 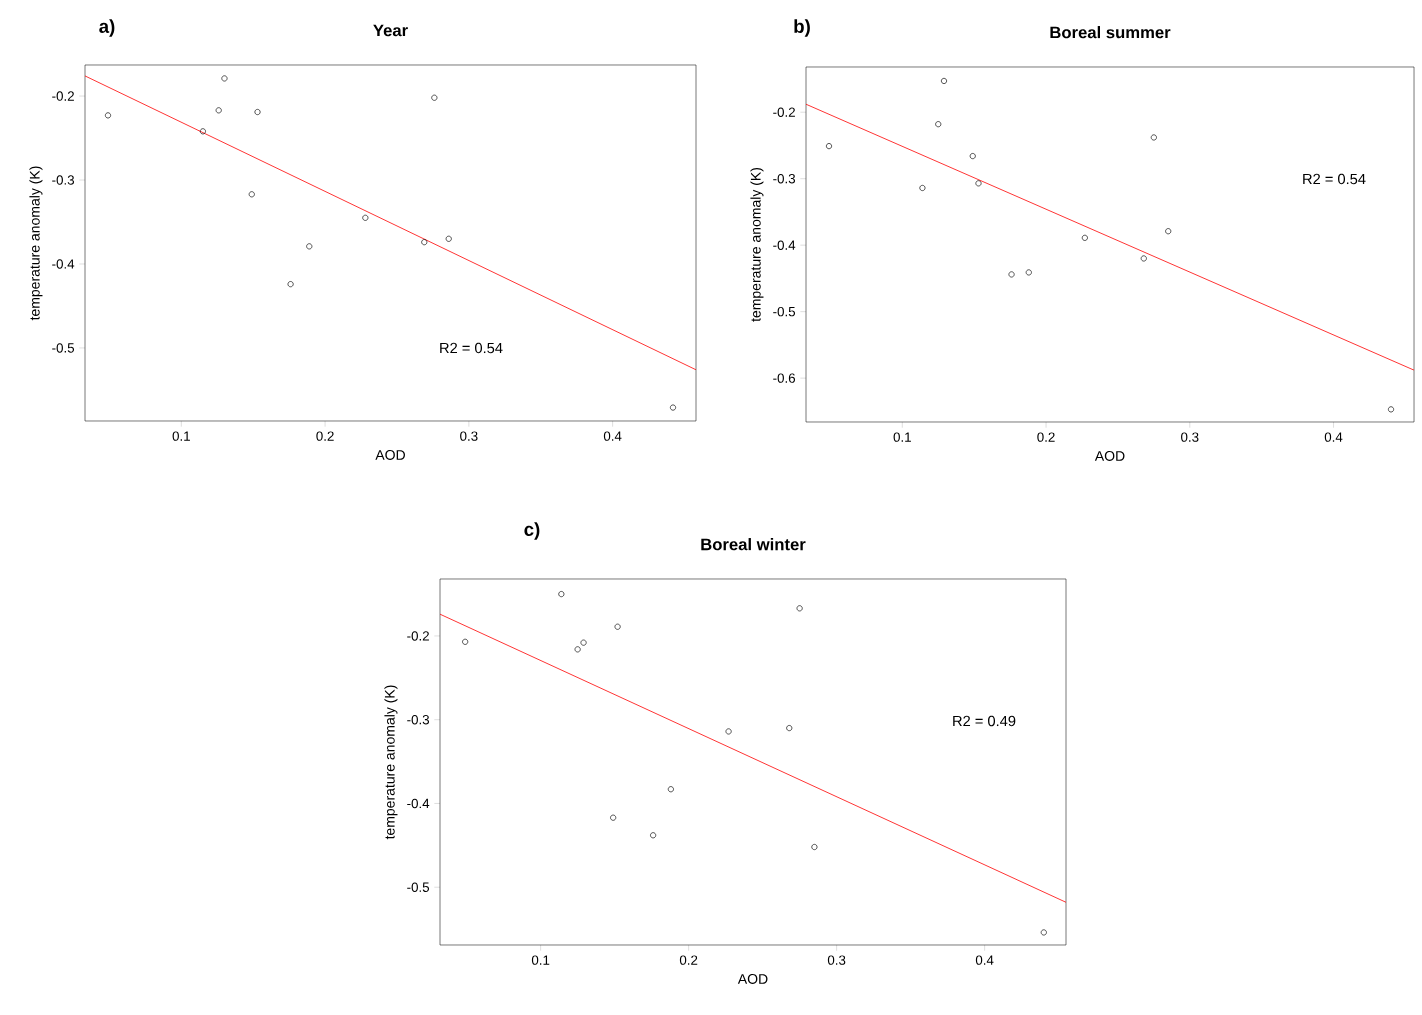 What do you see at coordinates (984, 721) in the screenshot?
I see `annotation: R2 = 0.49` at bounding box center [984, 721].